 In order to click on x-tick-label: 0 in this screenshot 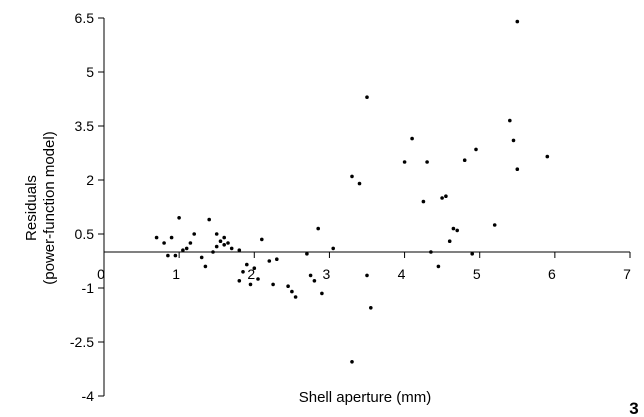, I will do `click(101, 274)`.